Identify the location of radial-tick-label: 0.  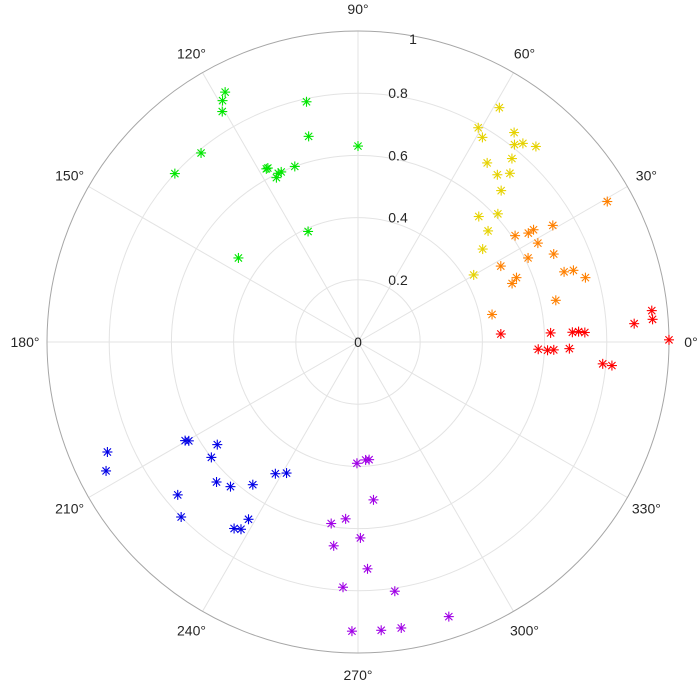
(358, 342).